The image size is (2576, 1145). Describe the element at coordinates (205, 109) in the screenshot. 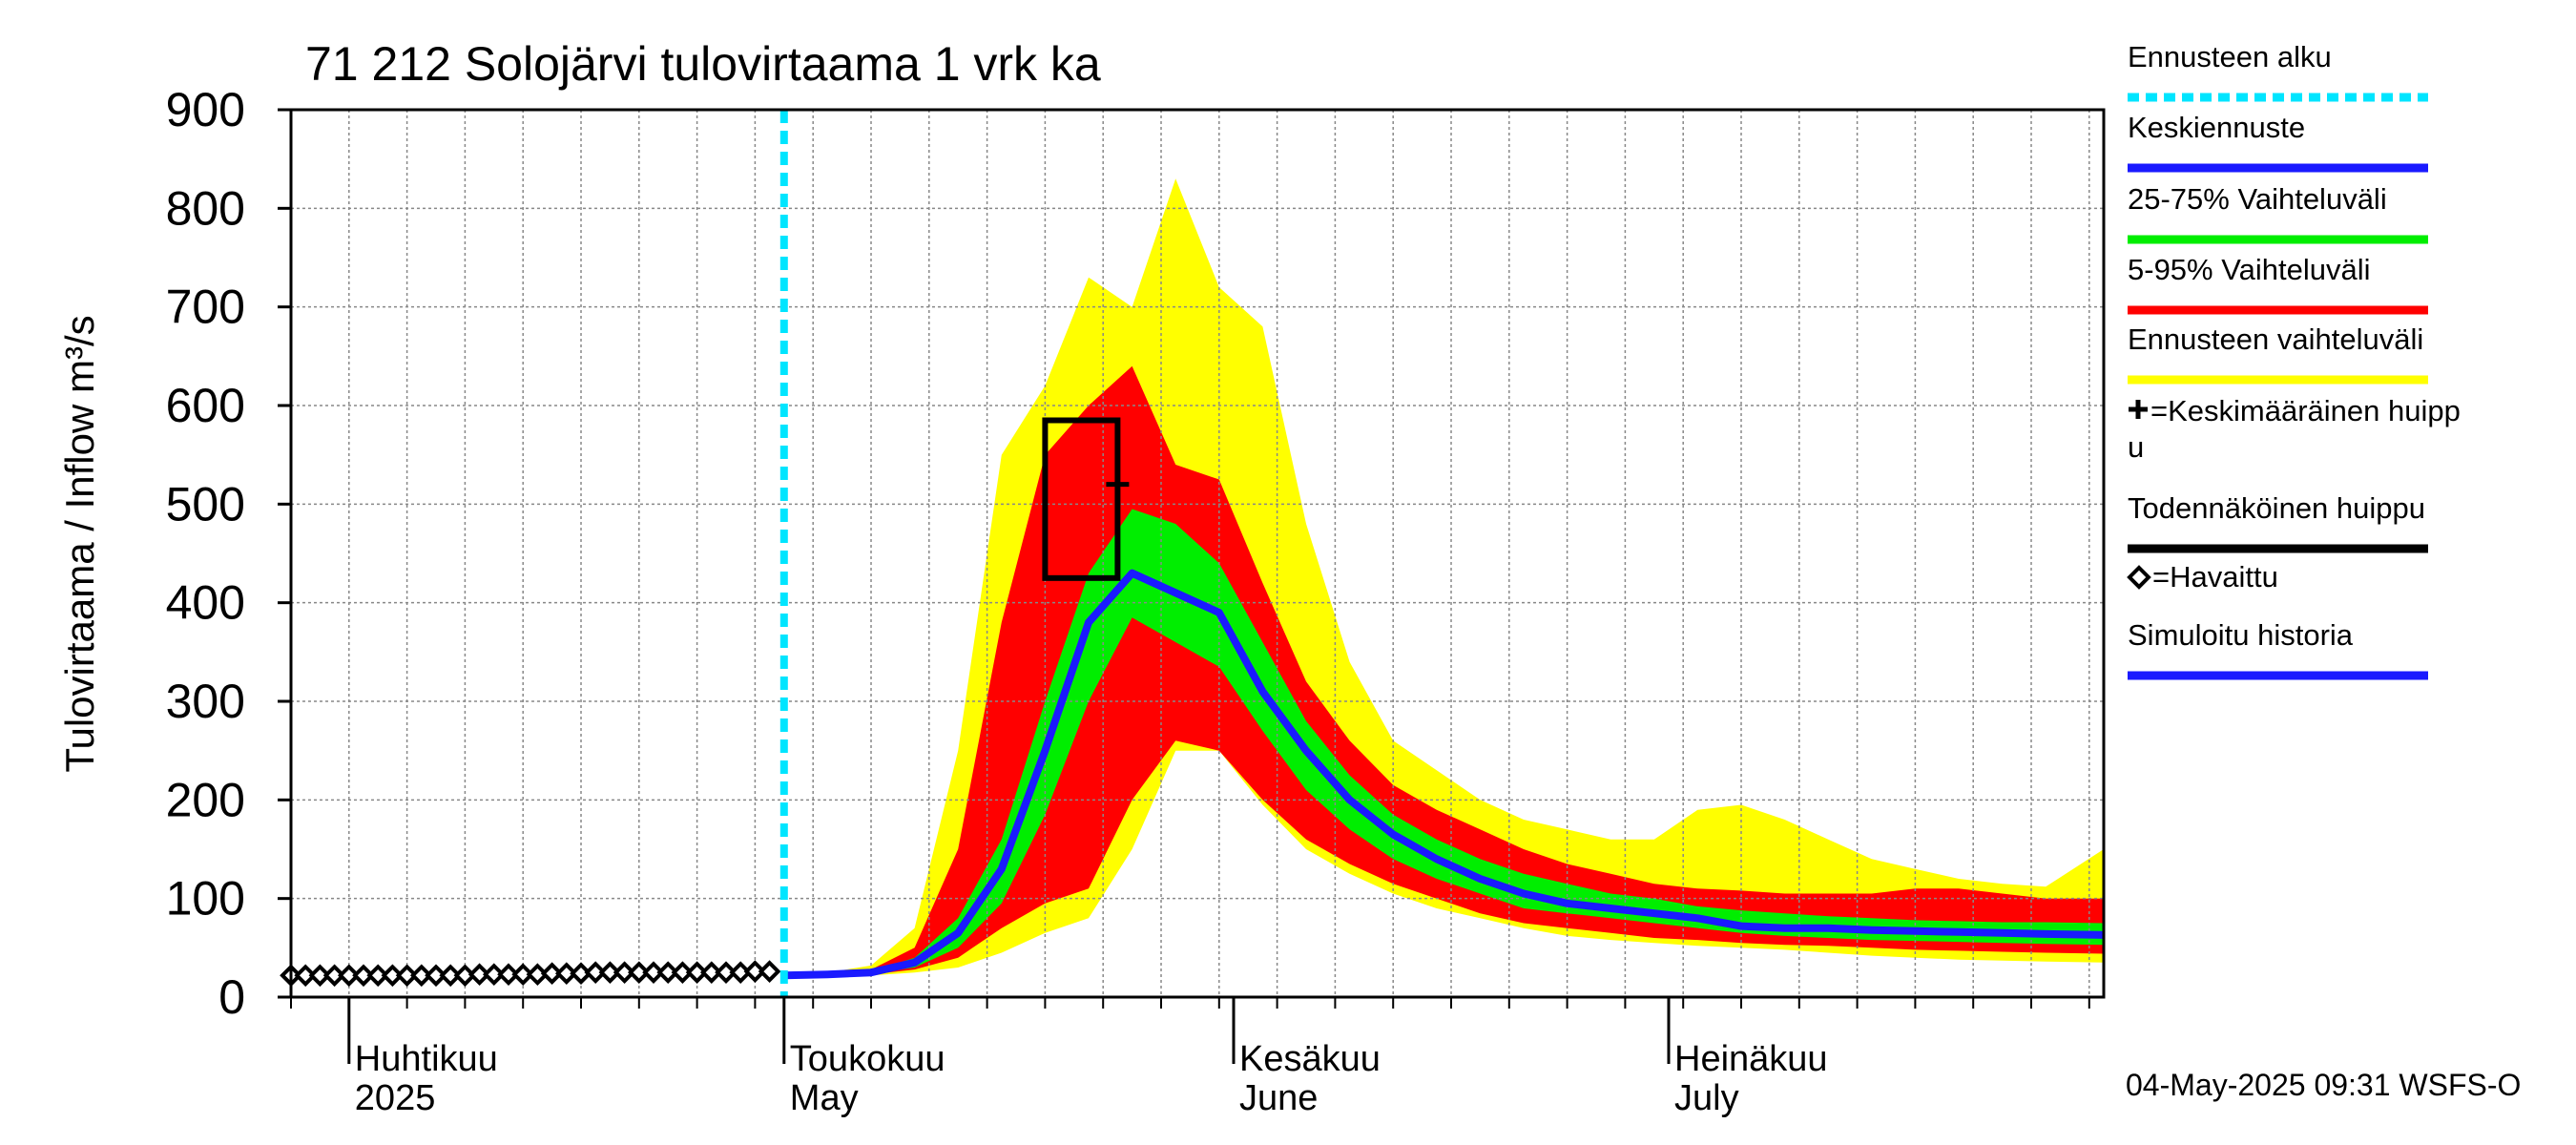

I see `y-tick-label: 900` at that location.